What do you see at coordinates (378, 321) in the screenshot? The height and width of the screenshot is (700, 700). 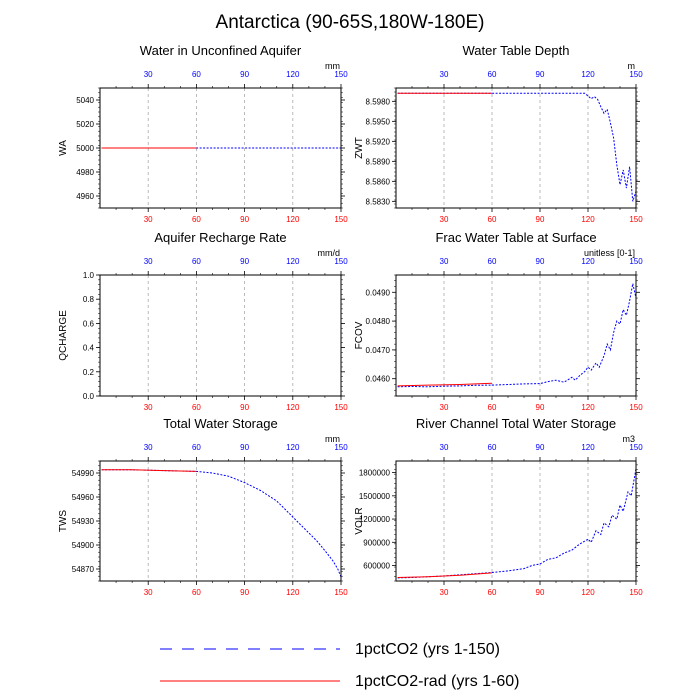 I see `y-tick-label: 0.0480` at bounding box center [378, 321].